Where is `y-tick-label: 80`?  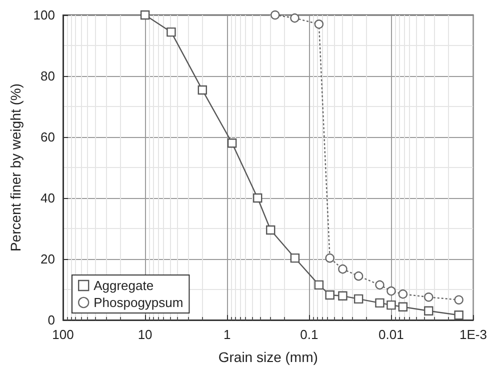
y-tick-label: 80 is located at coordinates (47, 76).